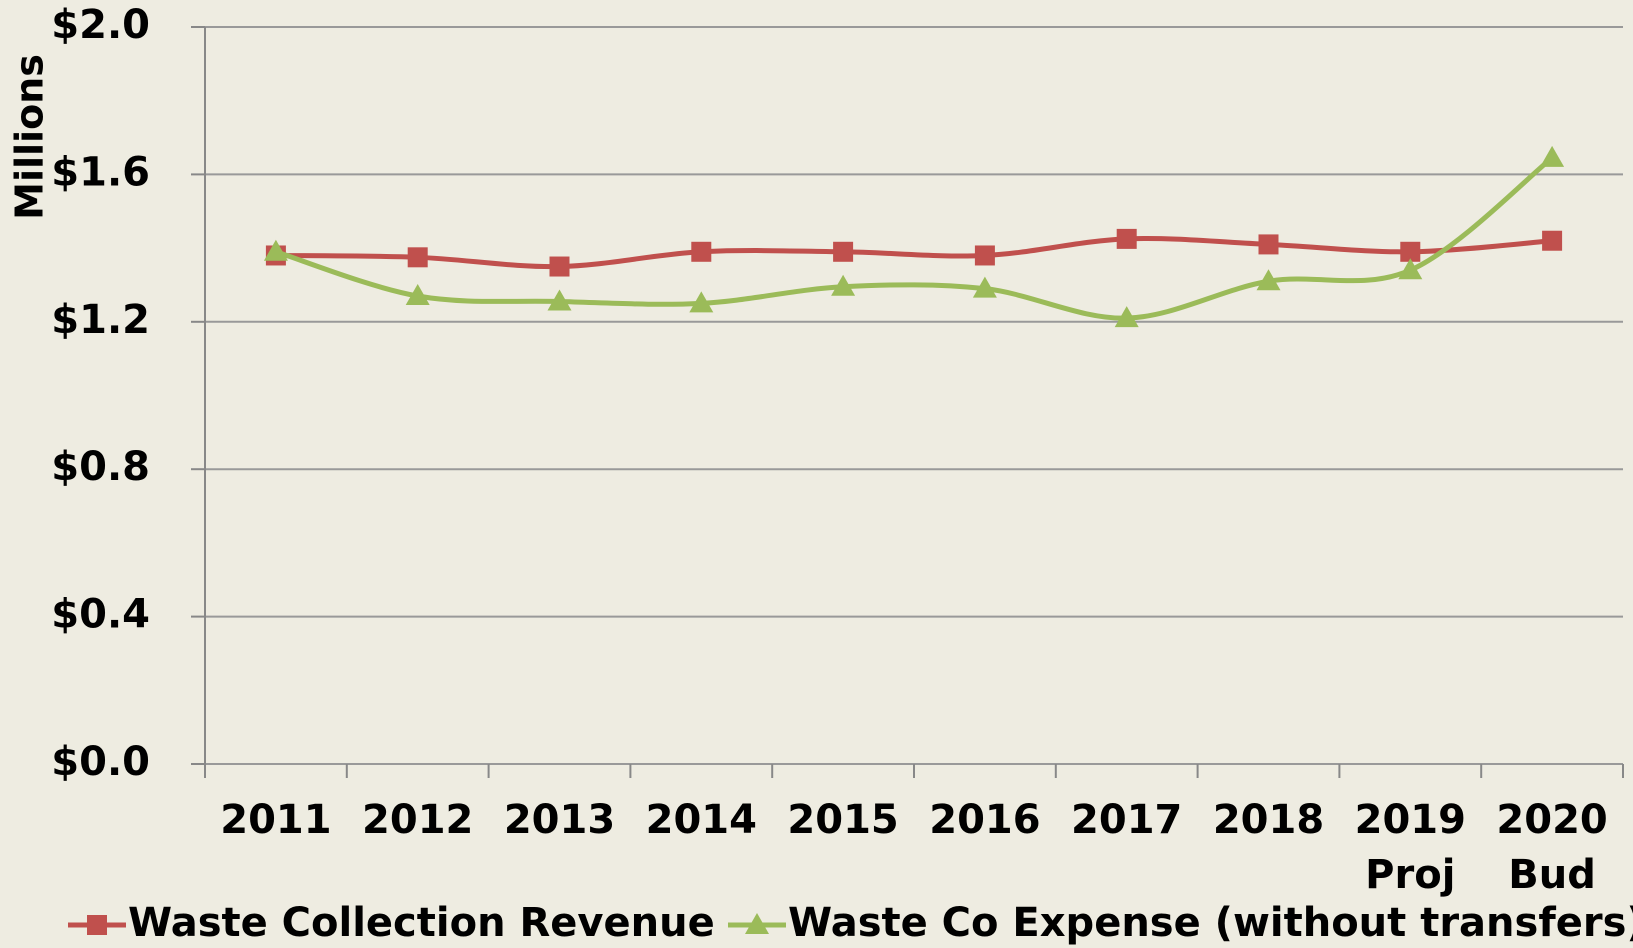 The width and height of the screenshot is (1633, 948). What do you see at coordinates (842, 820) in the screenshot?
I see `x-tick-label: 2015` at bounding box center [842, 820].